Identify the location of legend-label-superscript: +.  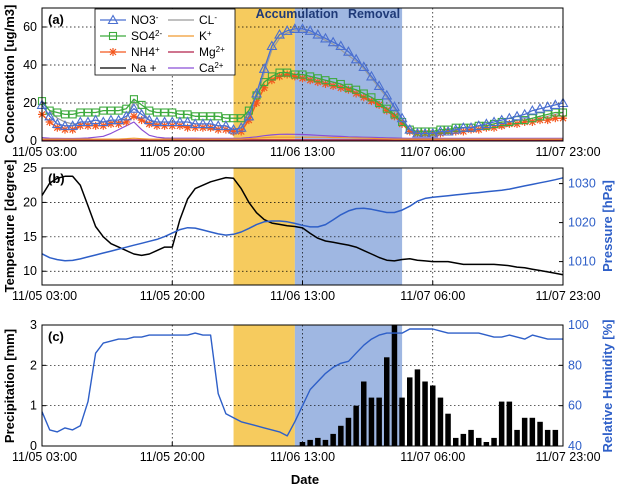
(209, 33).